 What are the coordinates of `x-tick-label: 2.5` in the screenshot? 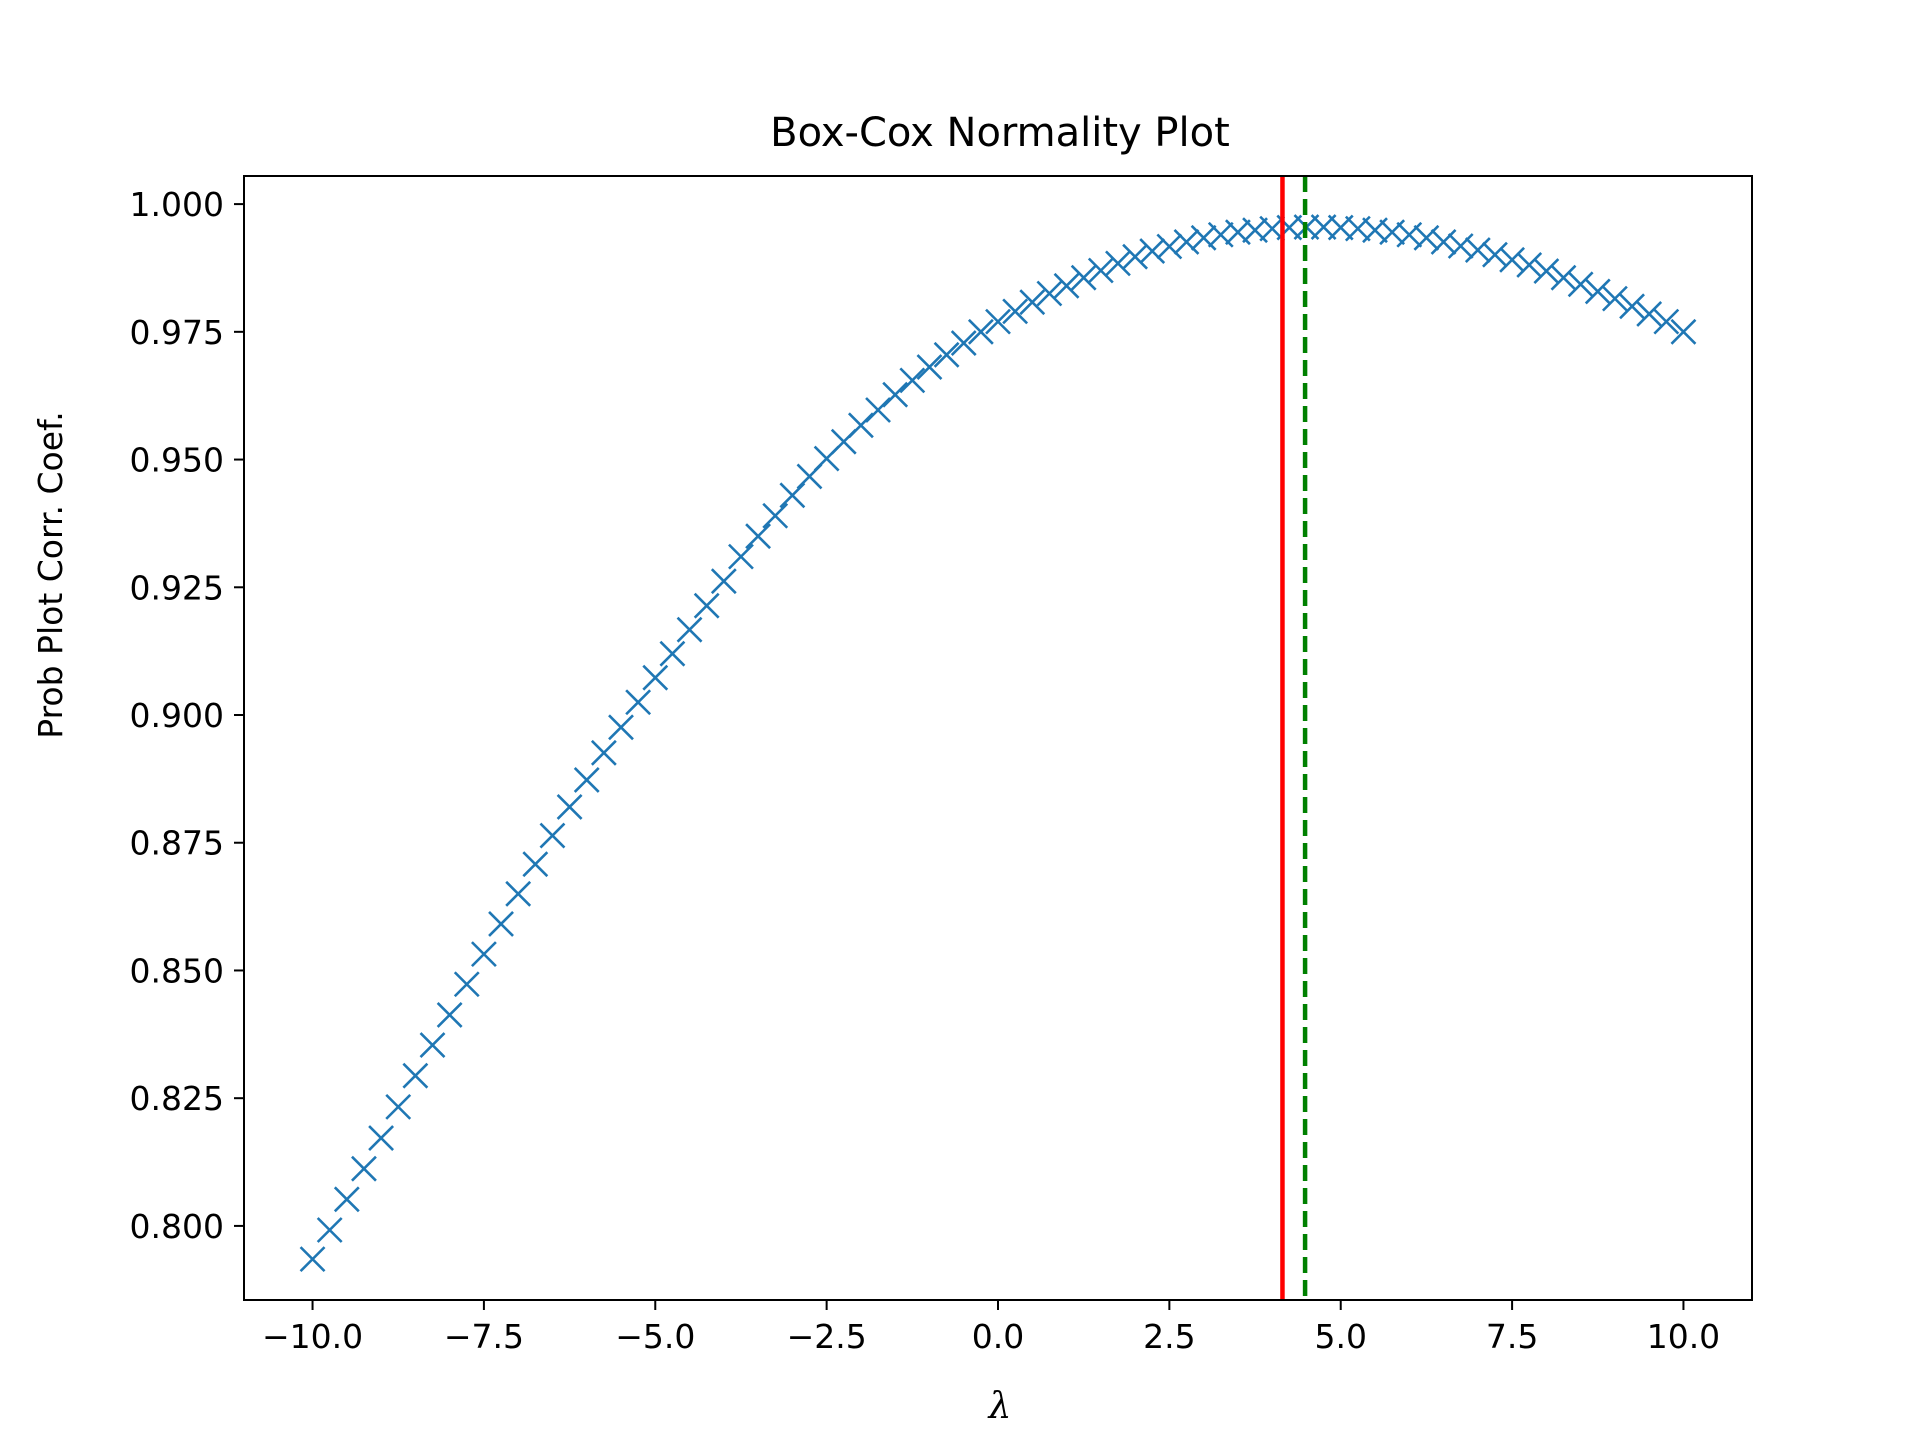 It's located at (1169, 1336).